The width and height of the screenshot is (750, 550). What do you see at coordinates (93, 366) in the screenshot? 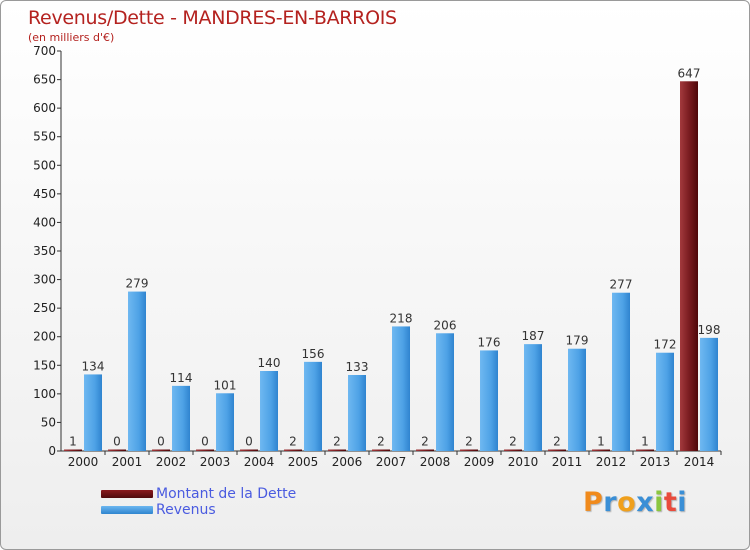
I see `revenus-value-label: 134` at bounding box center [93, 366].